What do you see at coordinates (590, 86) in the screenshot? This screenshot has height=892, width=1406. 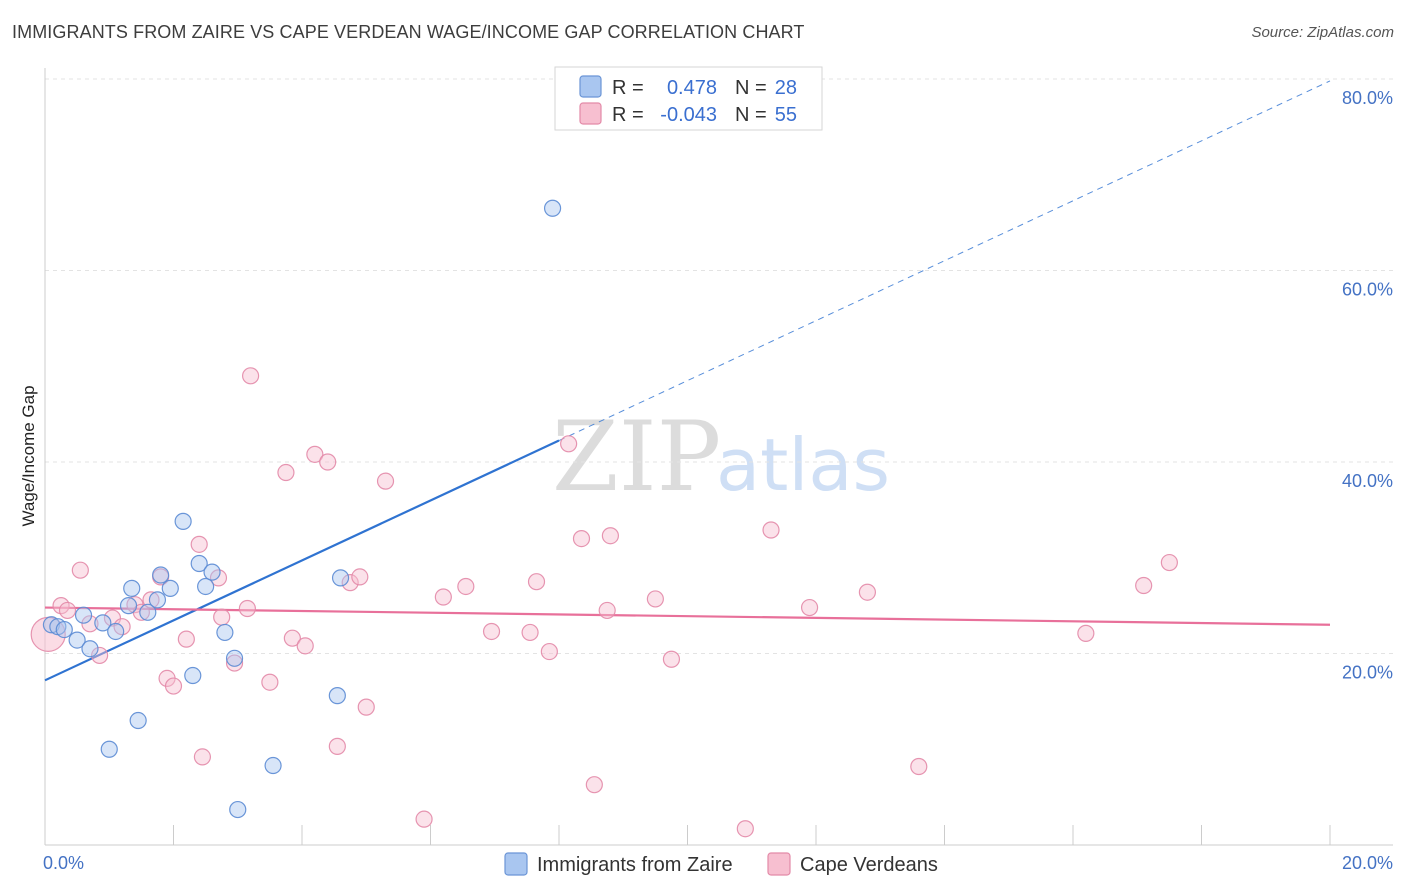 I see `legend-swatch-zaire` at bounding box center [590, 86].